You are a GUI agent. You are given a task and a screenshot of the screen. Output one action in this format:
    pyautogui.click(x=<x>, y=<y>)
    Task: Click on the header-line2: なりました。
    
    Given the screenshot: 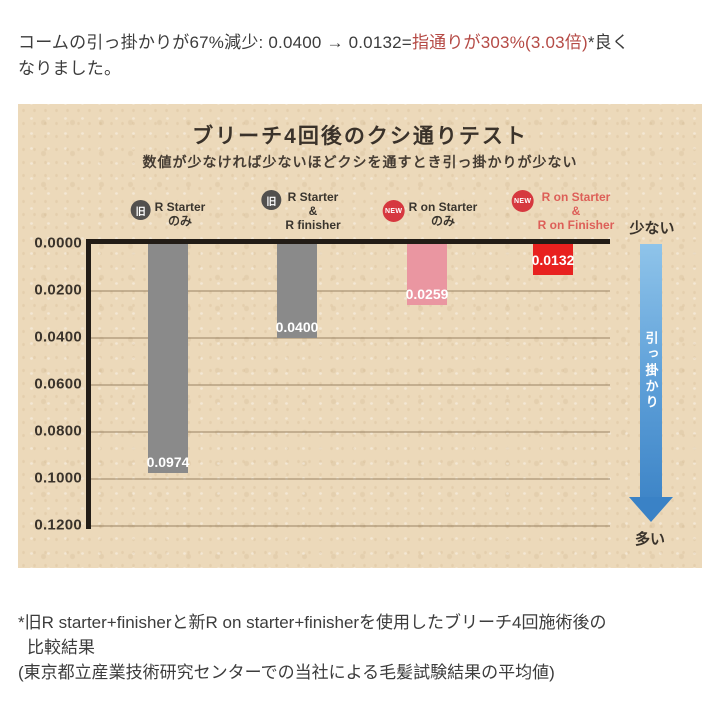 What is the action you would take?
    pyautogui.click(x=70, y=68)
    